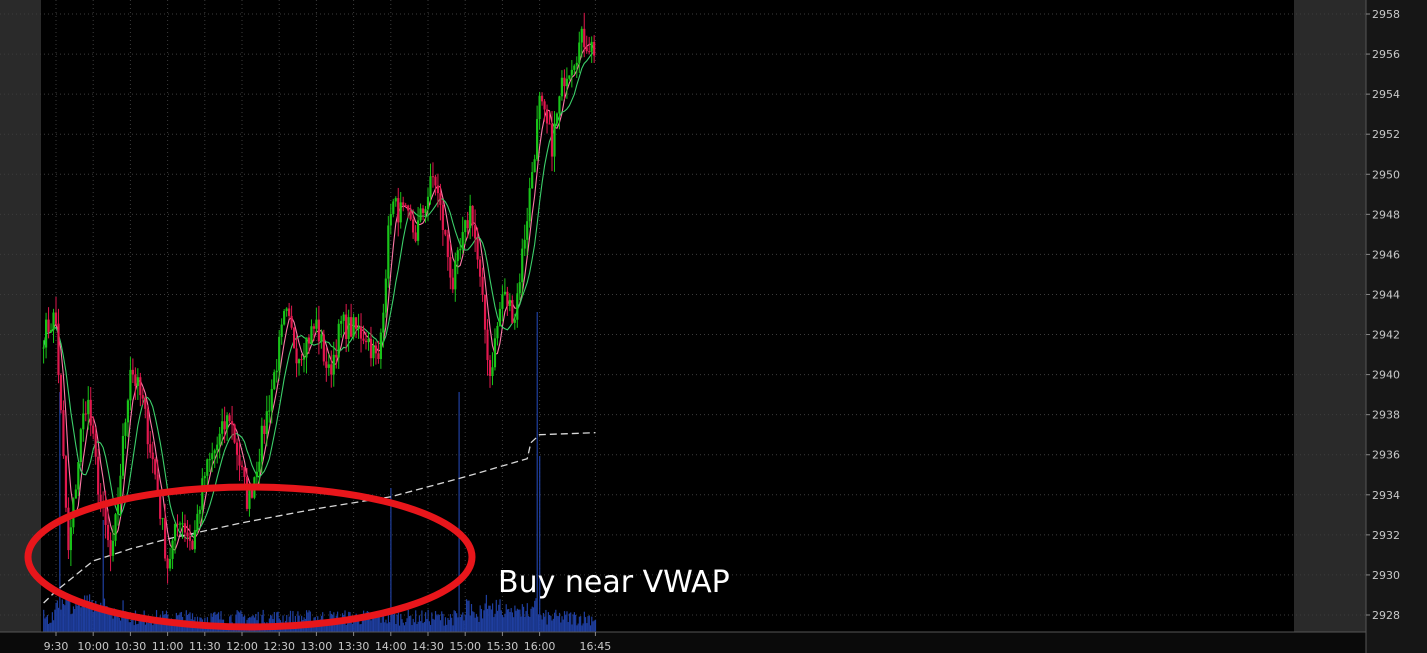 This screenshot has height=653, width=1427. I want to click on time-axis-panel, so click(683, 642).